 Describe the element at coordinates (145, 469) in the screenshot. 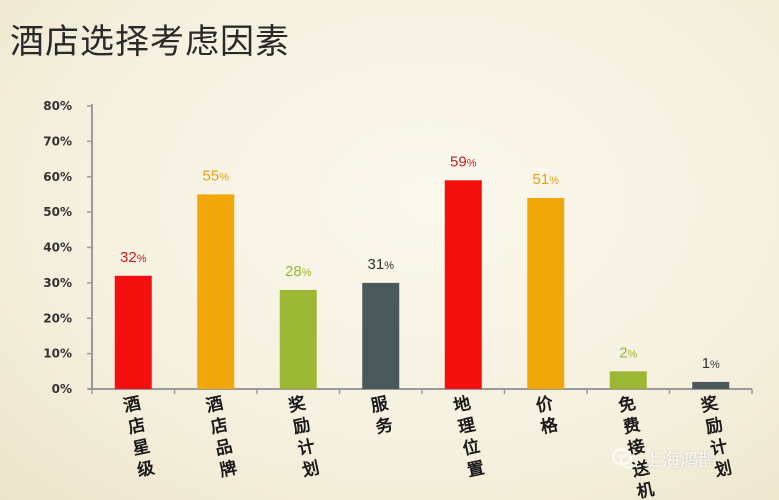

I see `svg-text: 级` at that location.